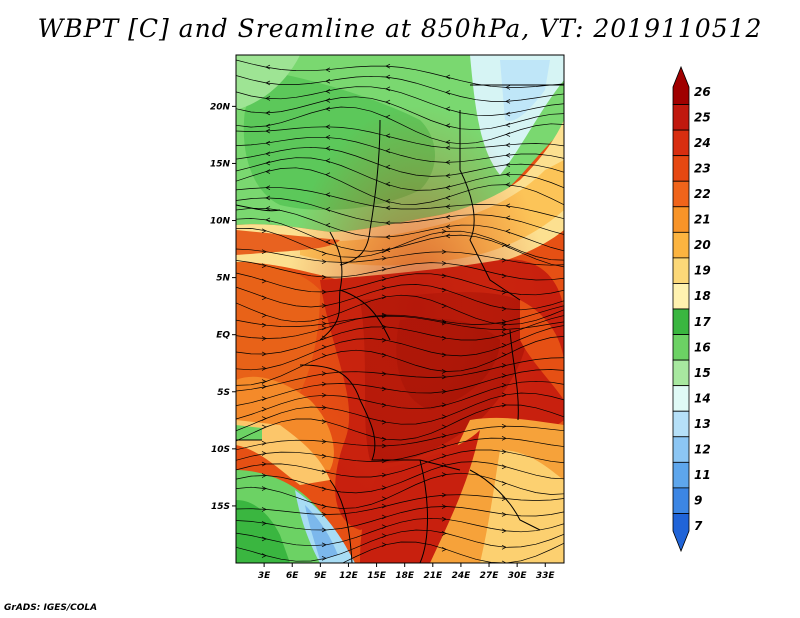 The height and width of the screenshot is (618, 800). What do you see at coordinates (702, 143) in the screenshot?
I see `legend-label: 24` at bounding box center [702, 143].